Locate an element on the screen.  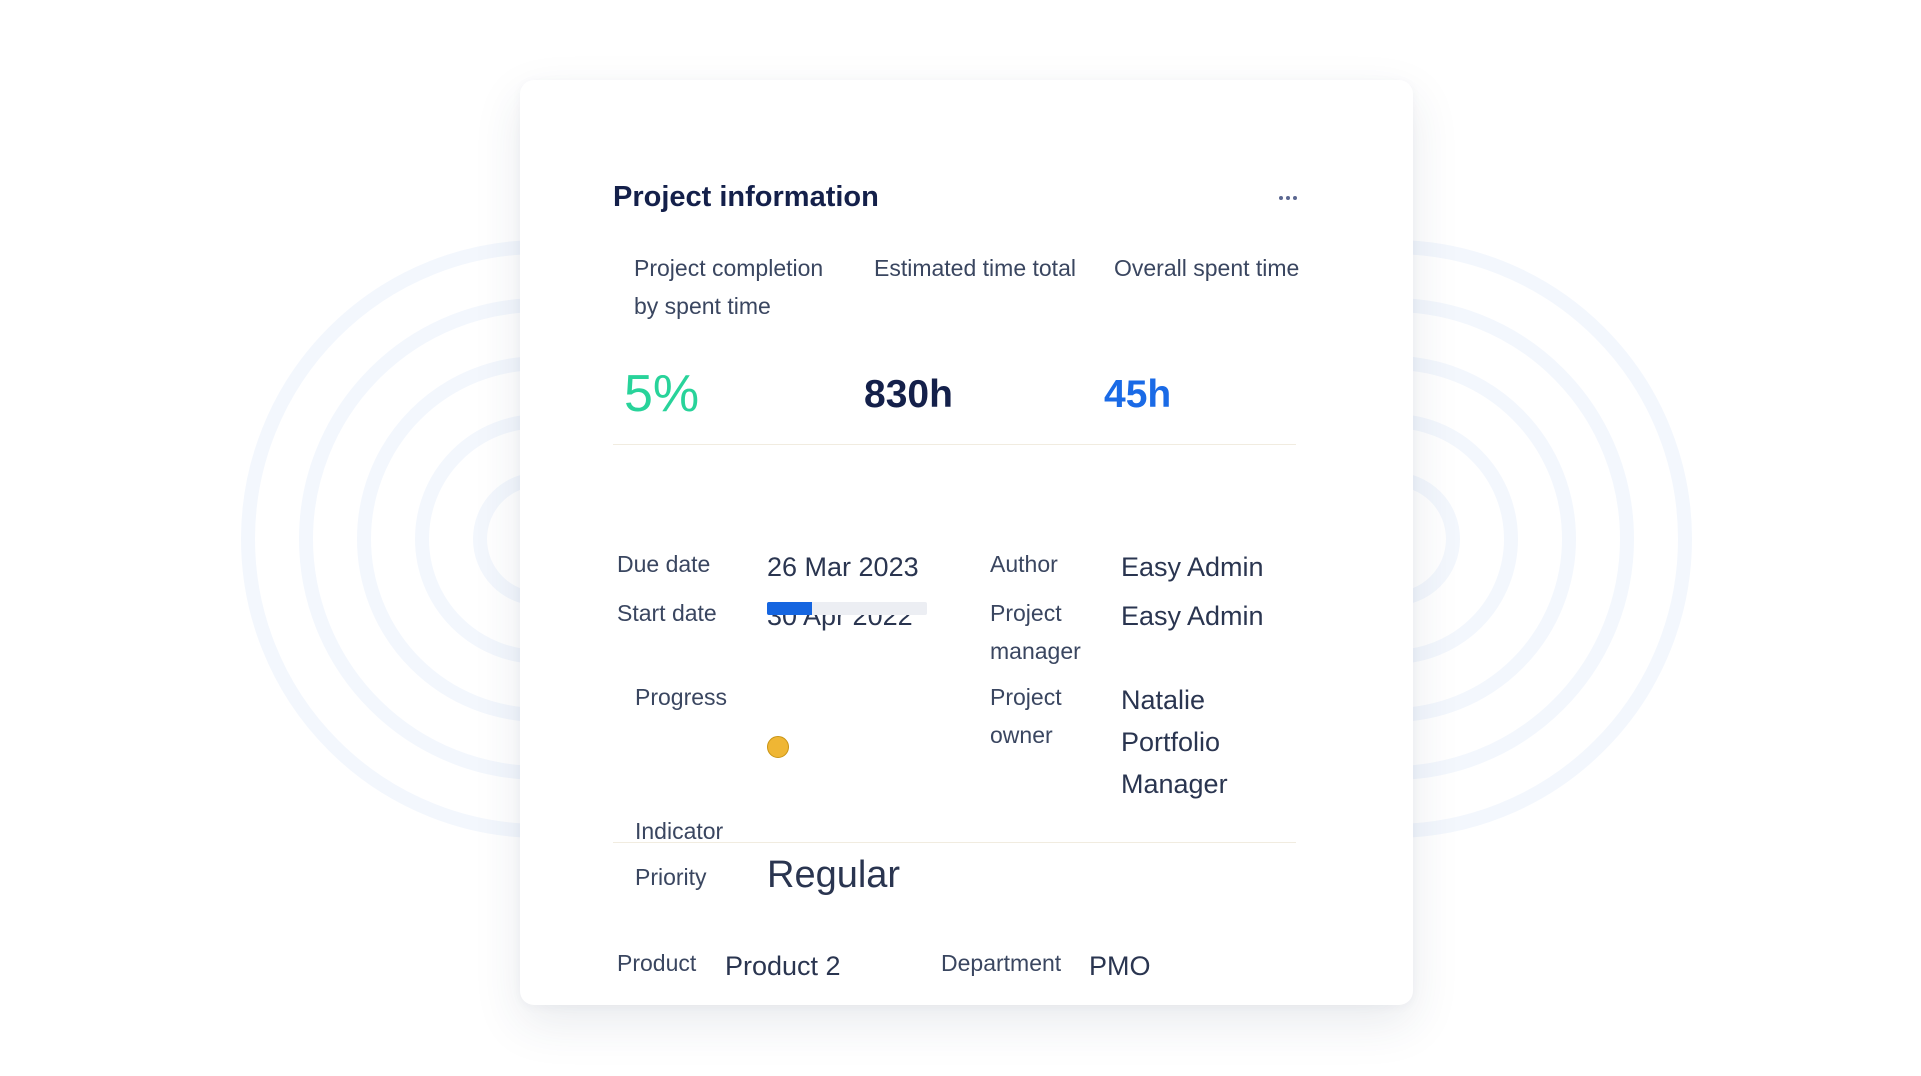
stat-estimated-value: 830h is located at coordinates (908, 394).